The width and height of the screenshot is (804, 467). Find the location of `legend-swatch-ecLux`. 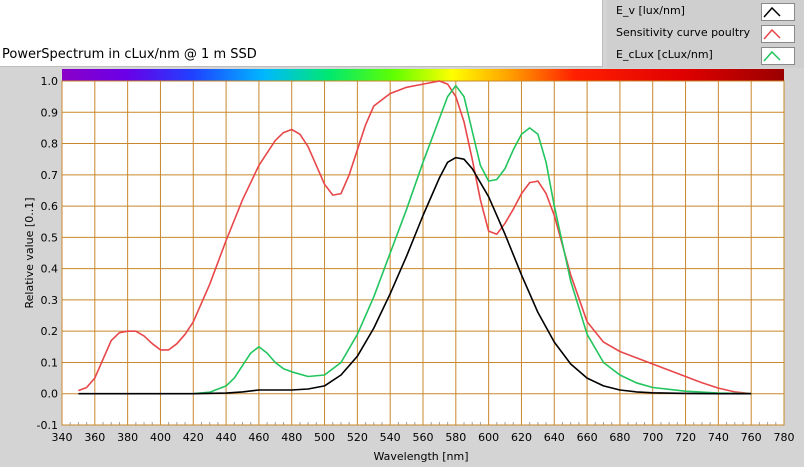

legend-swatch-ecLux is located at coordinates (778, 56).